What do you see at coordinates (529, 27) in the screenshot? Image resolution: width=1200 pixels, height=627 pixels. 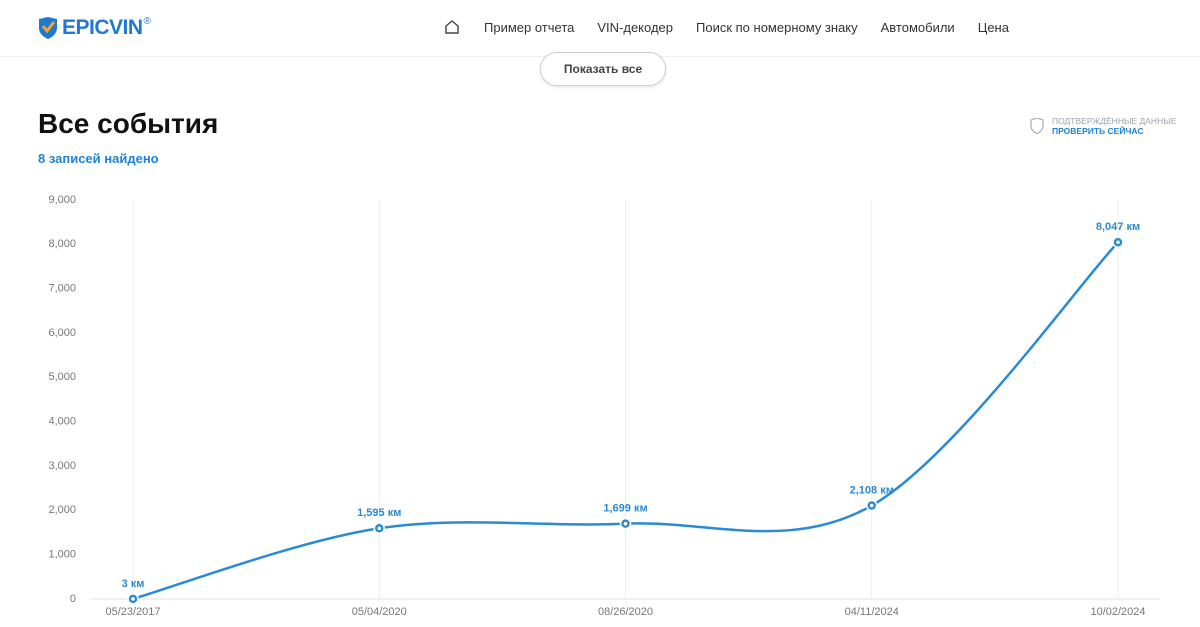 I see `nav-link: Пример отчета` at bounding box center [529, 27].